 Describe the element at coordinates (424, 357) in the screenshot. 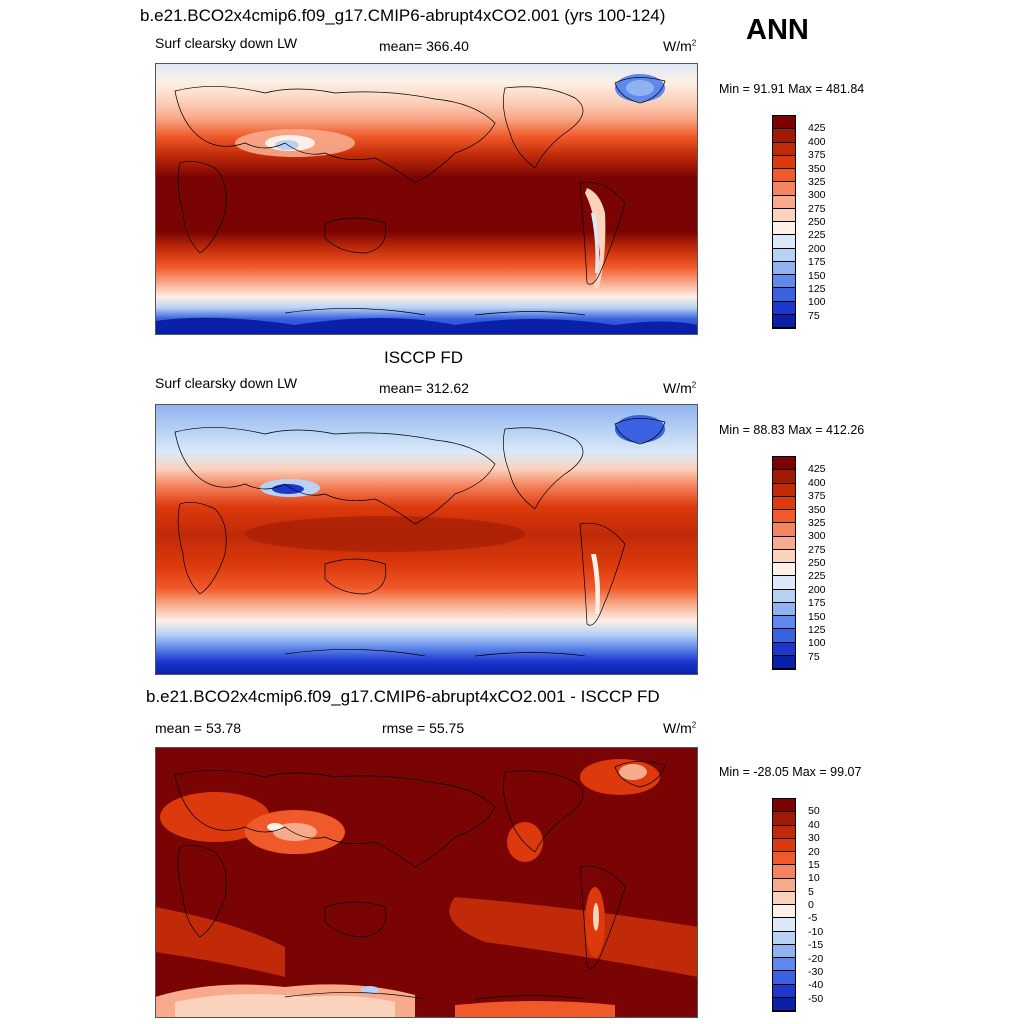

I see `panel-2-title: ISCCP FD` at that location.